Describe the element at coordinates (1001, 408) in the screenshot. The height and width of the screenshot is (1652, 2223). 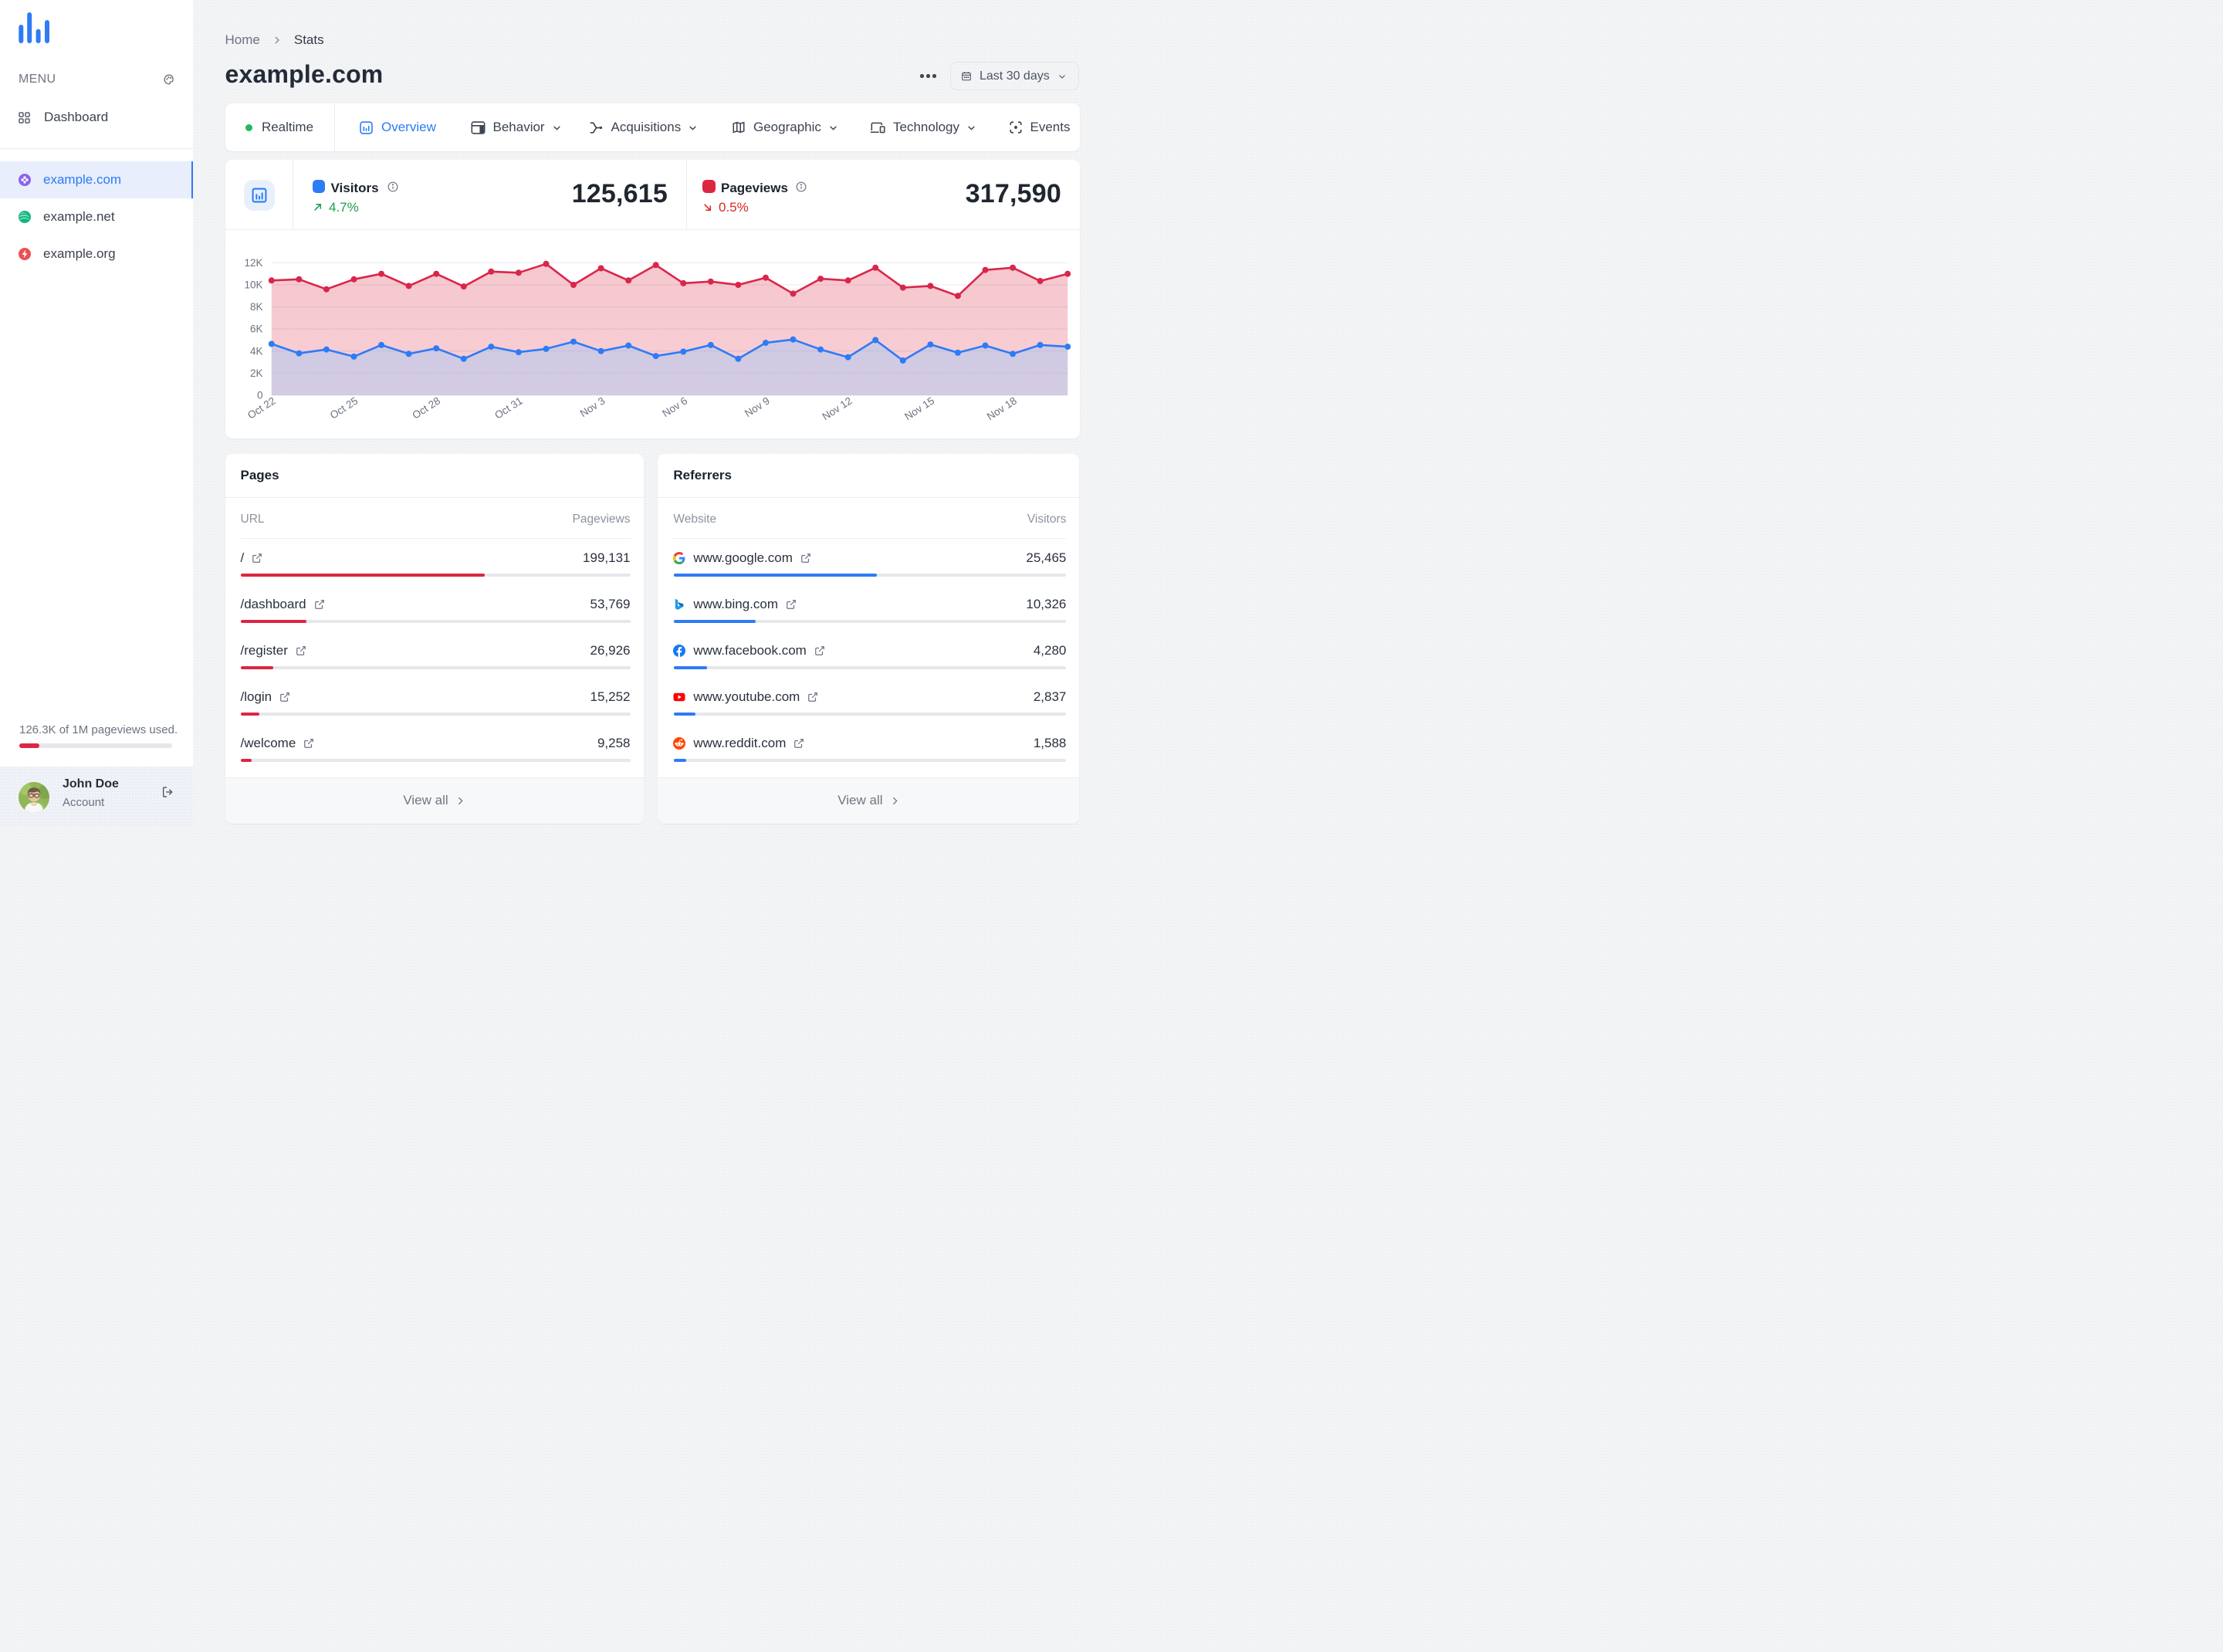
I see `svg-text: Nov 18` at that location.